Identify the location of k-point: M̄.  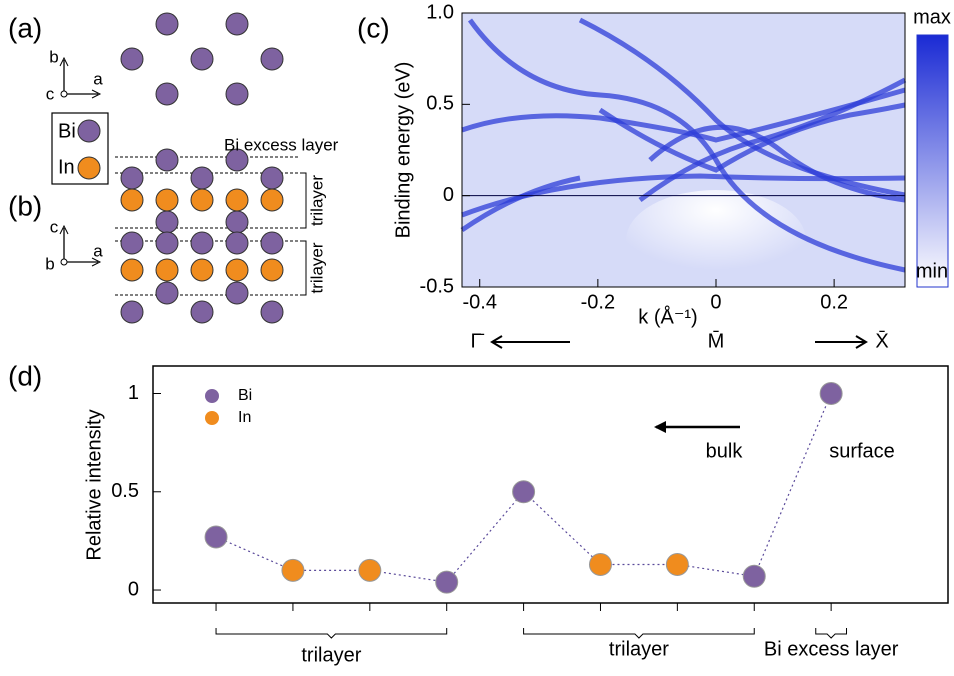
(716, 340).